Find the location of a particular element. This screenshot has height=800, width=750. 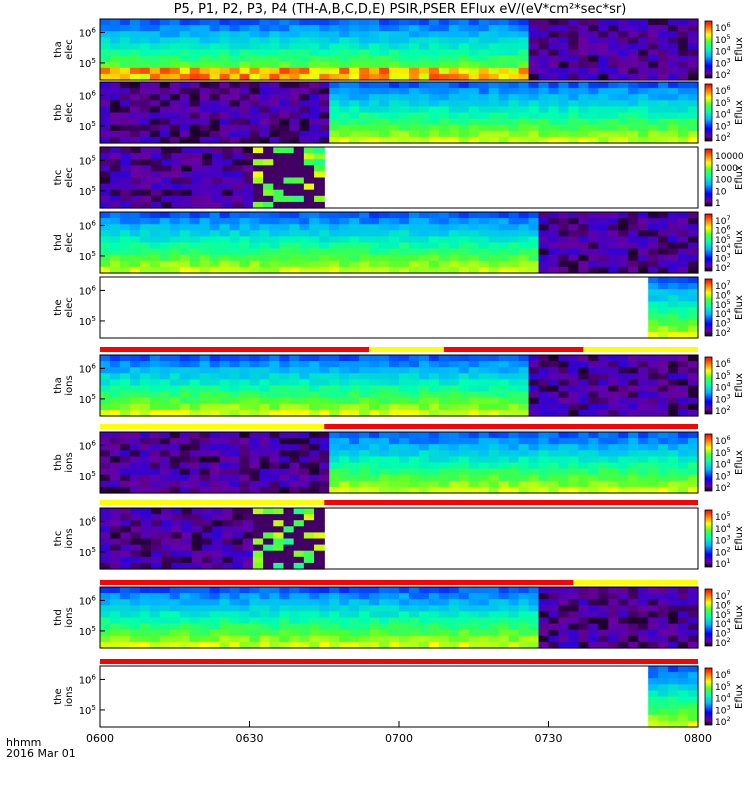

y-tick-label: 105 is located at coordinates (87, 256).